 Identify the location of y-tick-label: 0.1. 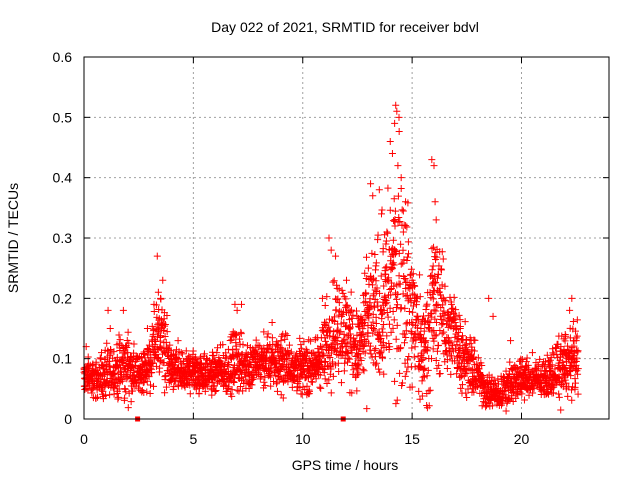
(63, 359).